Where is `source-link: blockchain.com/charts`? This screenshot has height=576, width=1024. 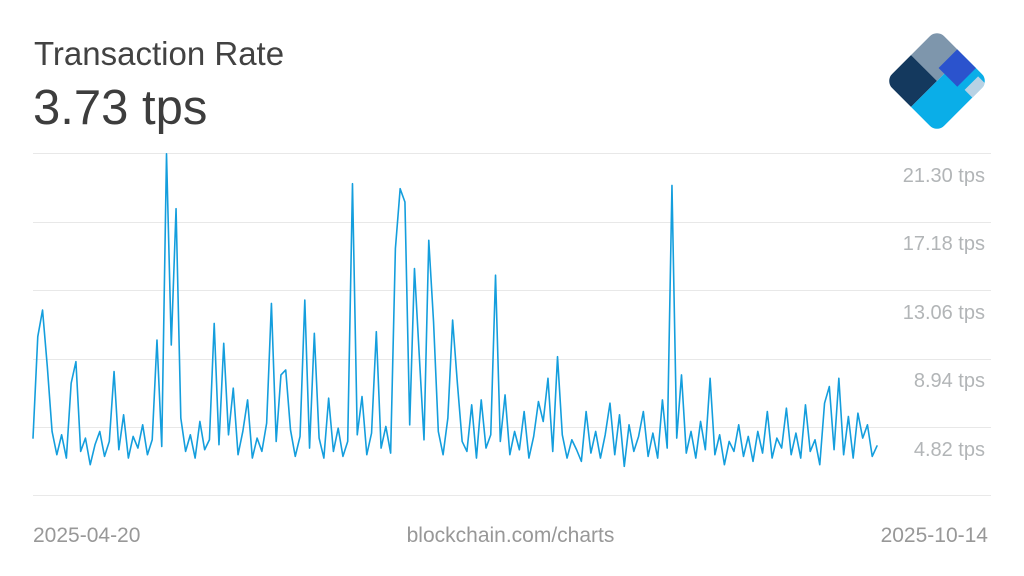
source-link: blockchain.com/charts is located at coordinates (510, 535).